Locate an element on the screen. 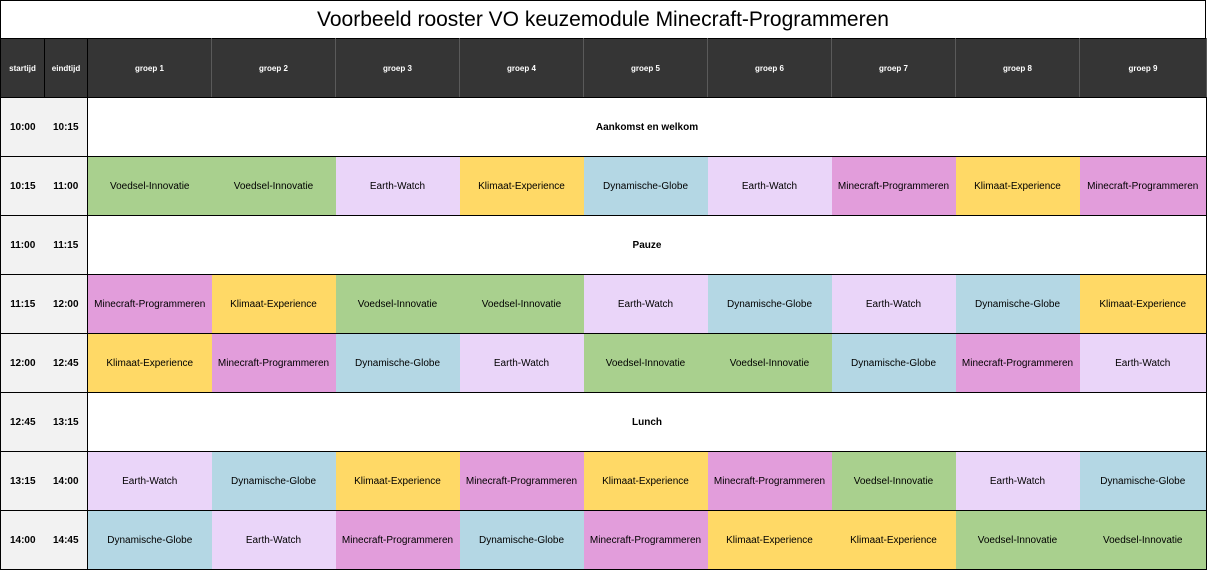 This screenshot has width=1207, height=572. end-time: 13:15 is located at coordinates (66, 422).